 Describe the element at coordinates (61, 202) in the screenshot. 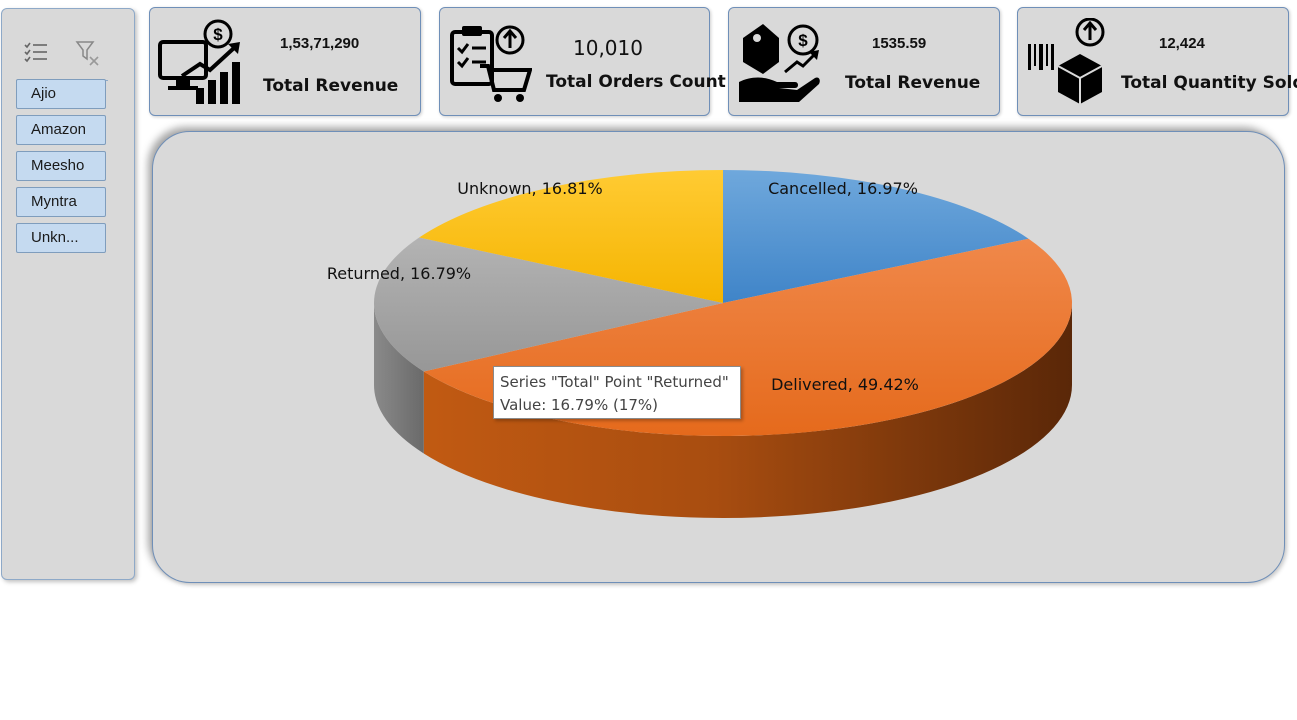

I see `slicer-item-myntra: Myntra` at that location.